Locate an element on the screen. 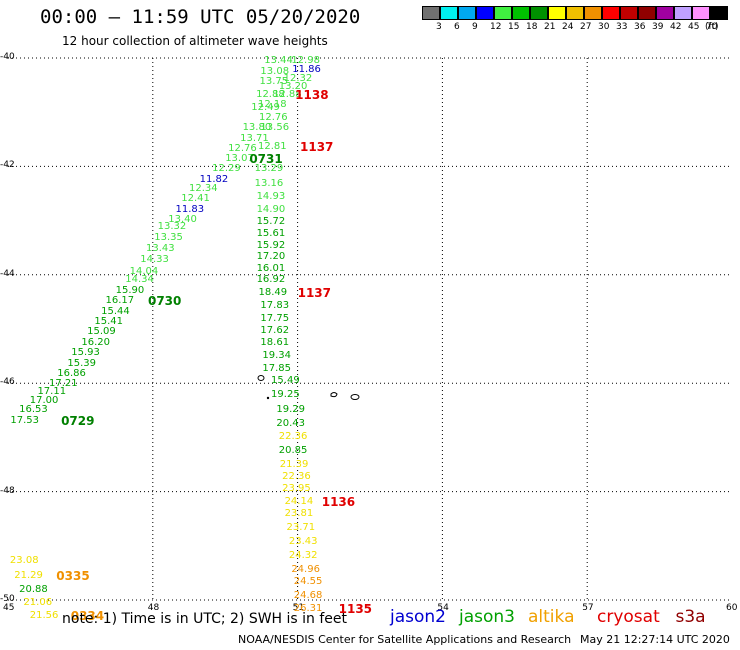  wave-height-value: 12.88 is located at coordinates (287, 94).